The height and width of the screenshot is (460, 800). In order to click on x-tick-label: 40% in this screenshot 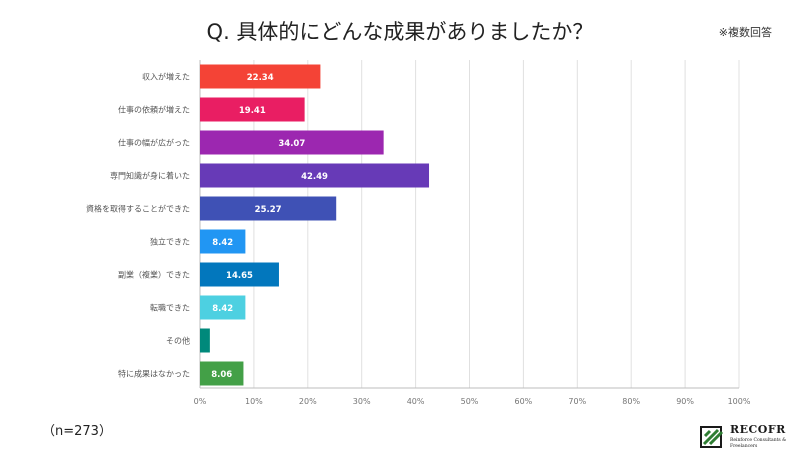, I will do `click(416, 401)`.